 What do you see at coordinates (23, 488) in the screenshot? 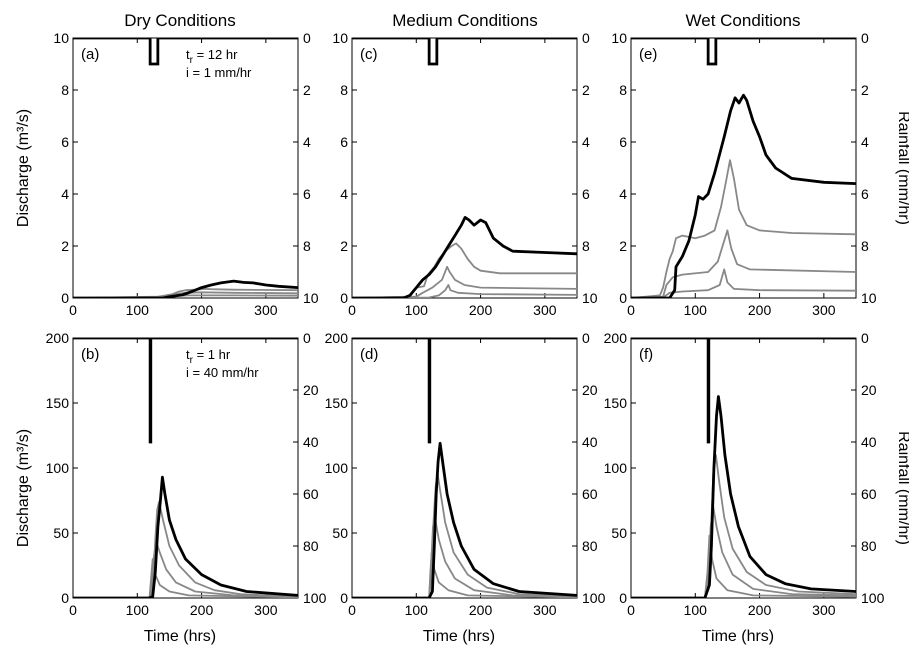
I see `ylabel-discharge-bottom: Discharge (m³/s)` at bounding box center [23, 488].